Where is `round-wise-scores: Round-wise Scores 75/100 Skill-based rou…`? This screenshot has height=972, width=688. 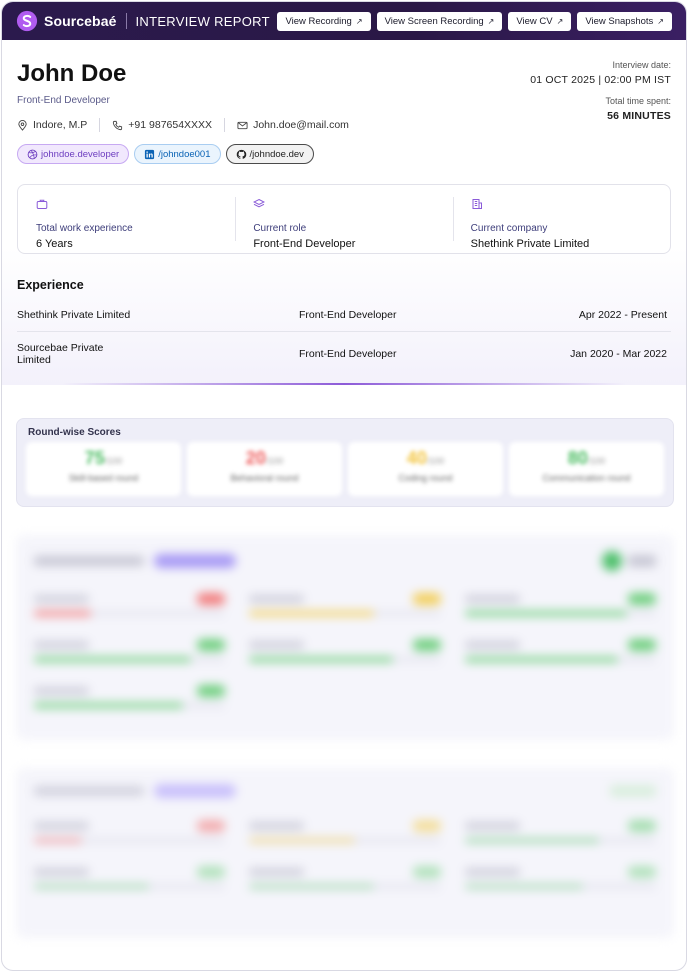 round-wise-scores: Round-wise Scores 75/100 Skill-based rou… is located at coordinates (345, 462).